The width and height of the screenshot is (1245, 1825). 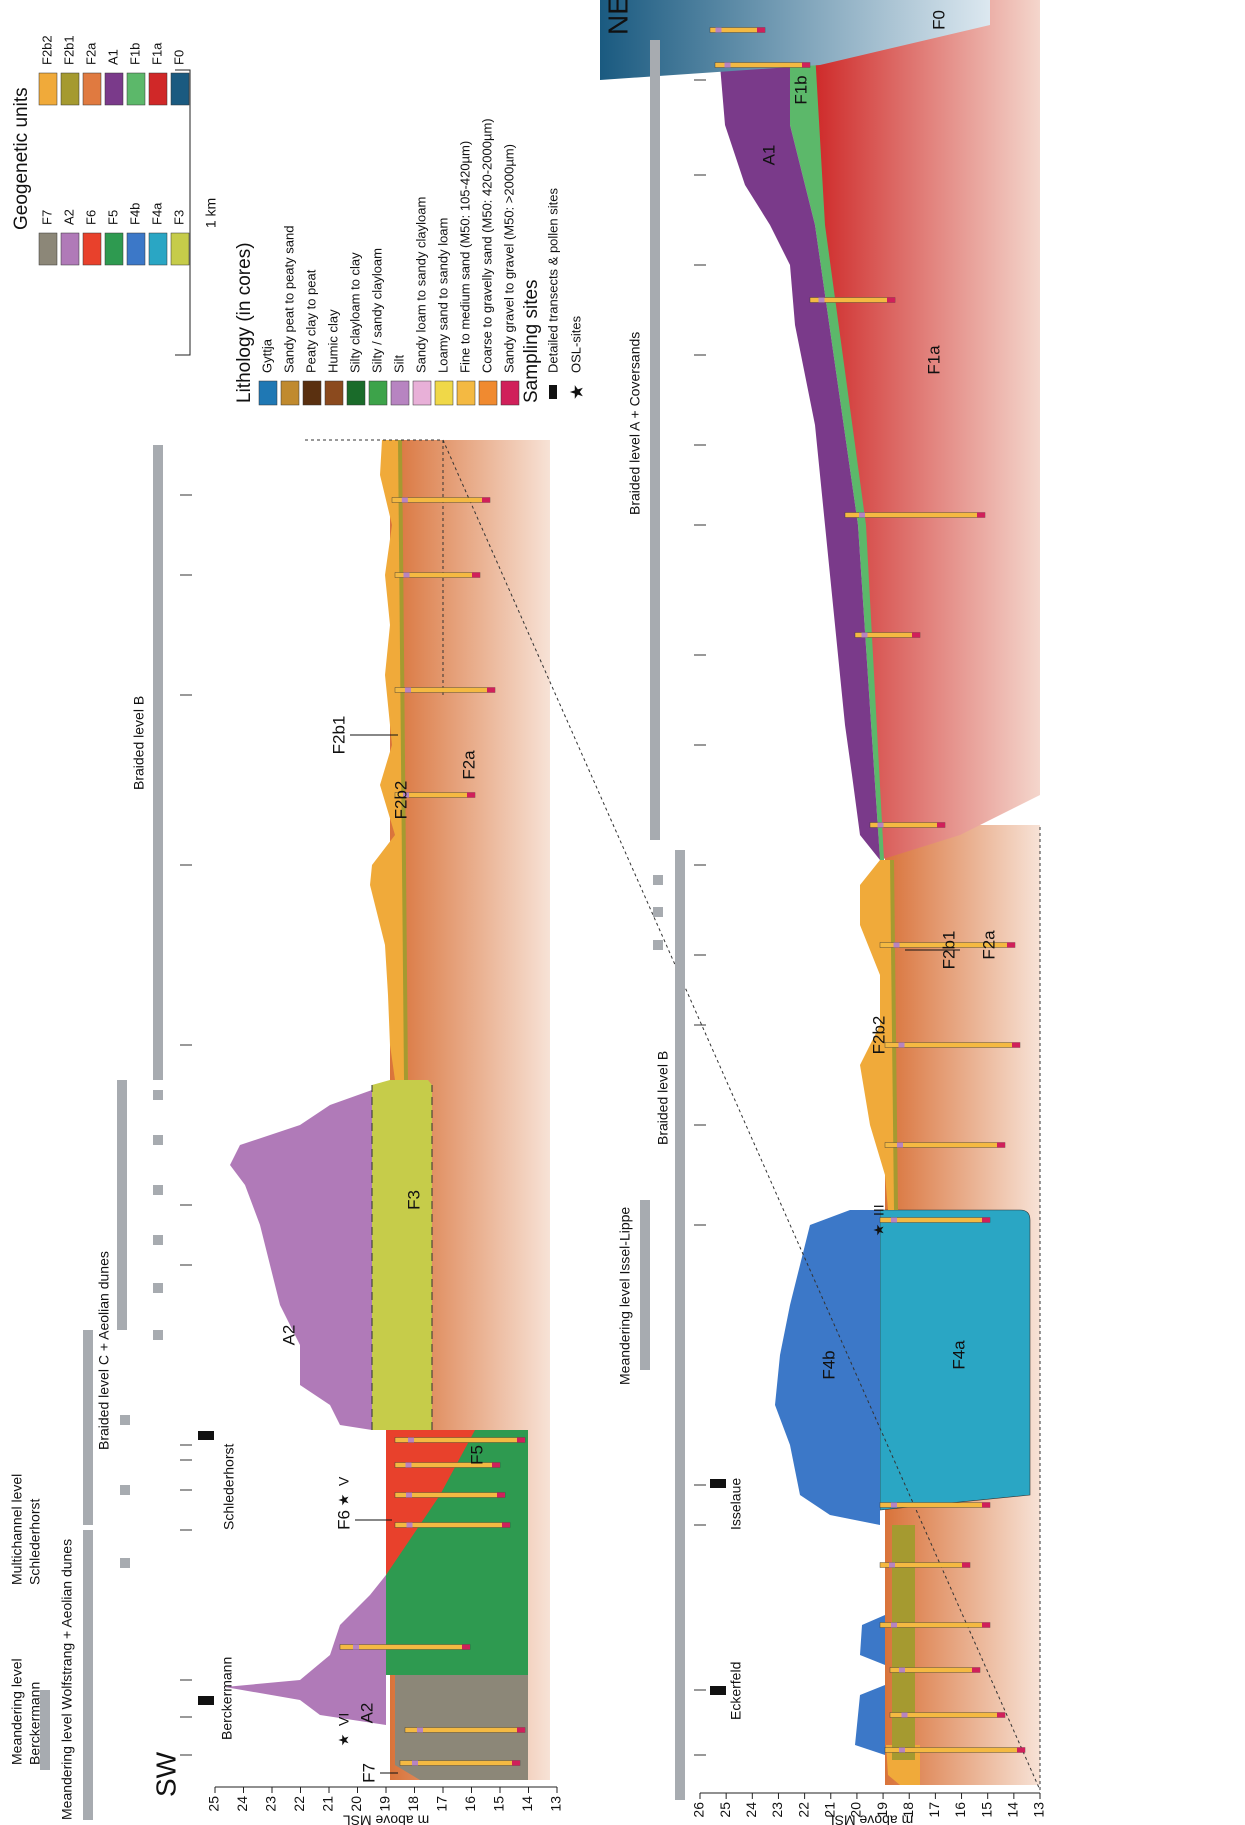 What do you see at coordinates (777, 1810) in the screenshot?
I see `y-tick-label: 23` at bounding box center [777, 1810].